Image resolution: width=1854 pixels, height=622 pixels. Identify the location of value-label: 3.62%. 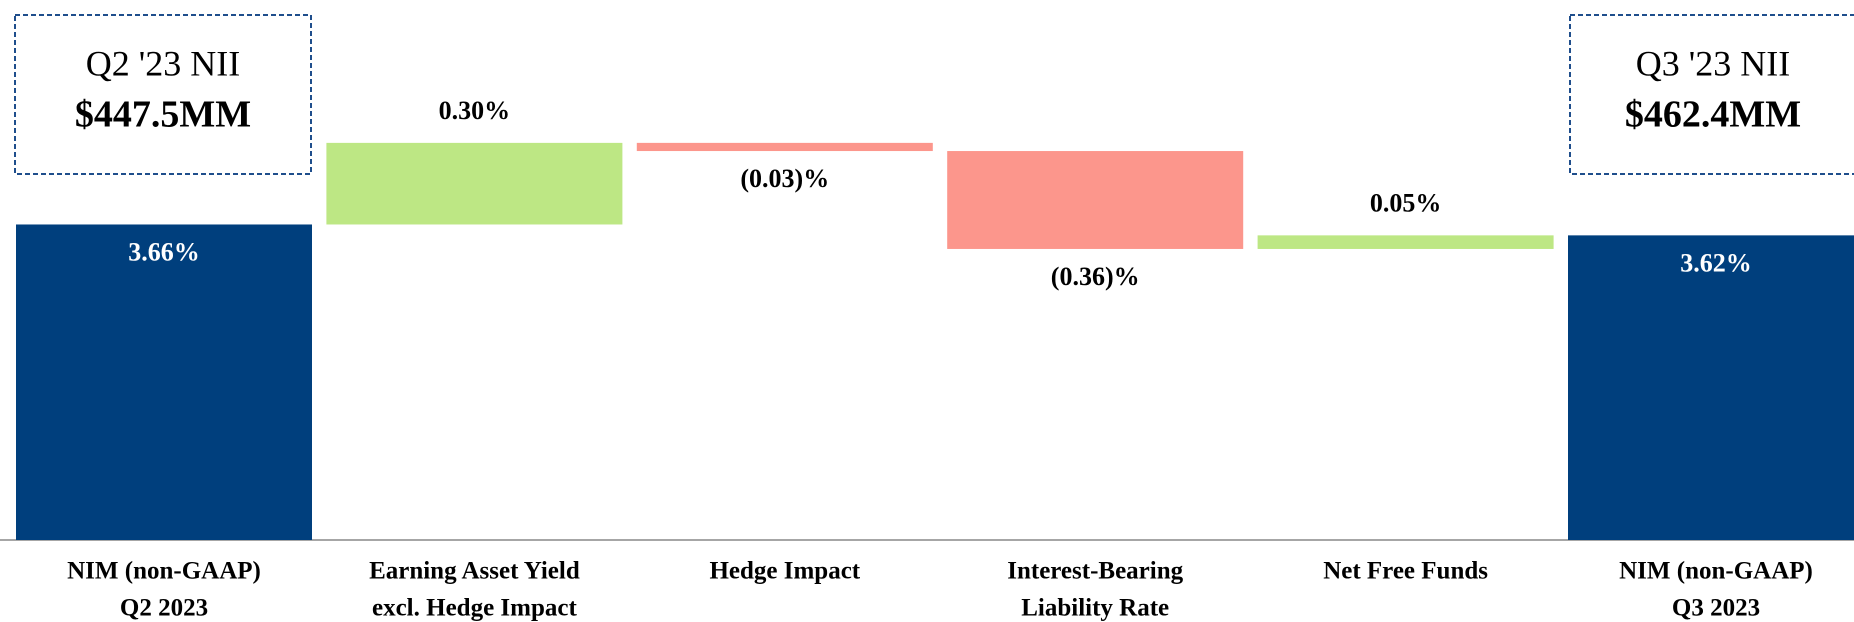
(1716, 262).